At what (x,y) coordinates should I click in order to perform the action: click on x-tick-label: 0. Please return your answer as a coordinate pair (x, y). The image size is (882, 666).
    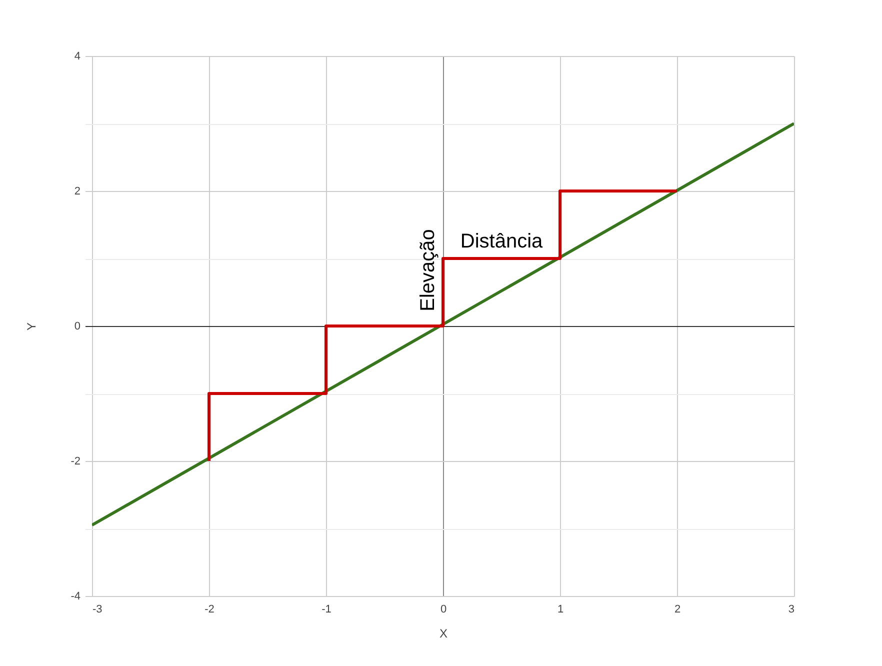
    Looking at the image, I should click on (443, 610).